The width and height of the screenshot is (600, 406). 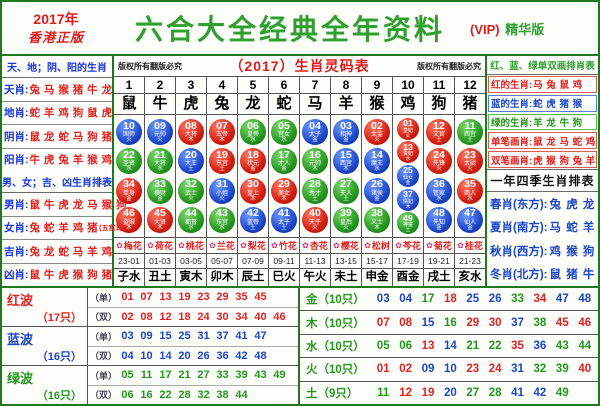 I want to click on wave-number: 18, so click(x=184, y=316).